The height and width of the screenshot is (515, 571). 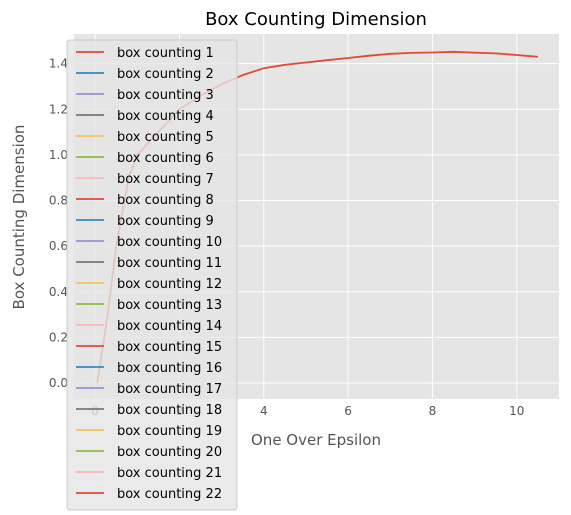 I want to click on legend-entry: box counting 5, so click(x=165, y=137).